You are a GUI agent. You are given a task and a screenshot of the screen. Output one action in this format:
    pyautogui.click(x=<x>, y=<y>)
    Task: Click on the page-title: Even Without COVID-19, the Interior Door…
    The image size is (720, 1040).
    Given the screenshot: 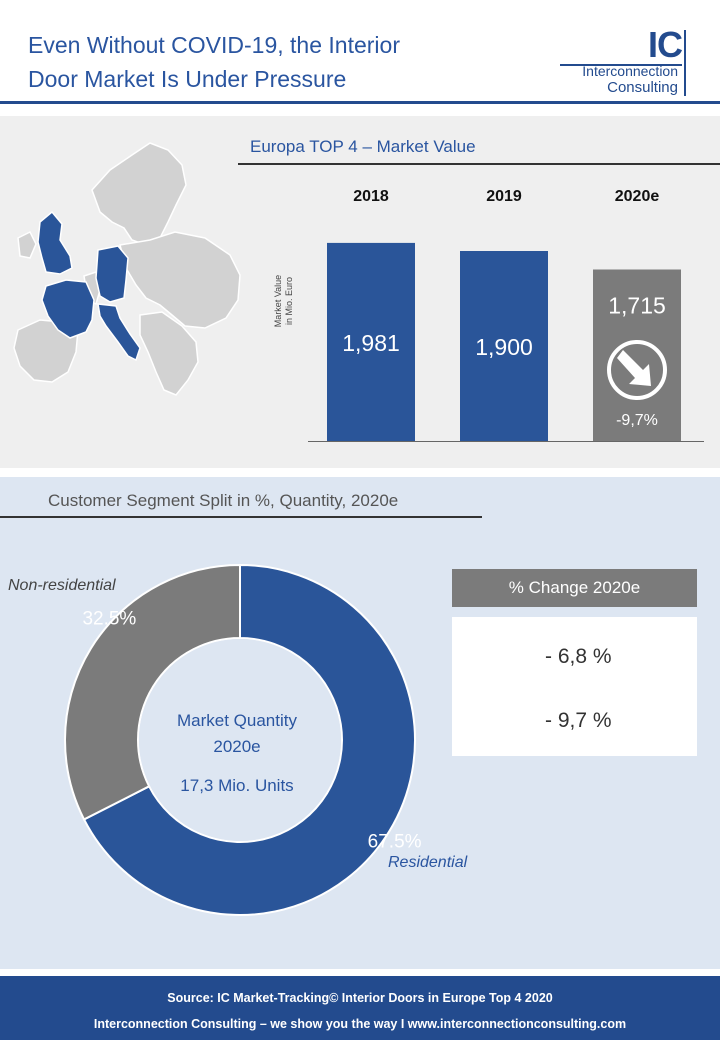 What is the action you would take?
    pyautogui.click(x=288, y=62)
    